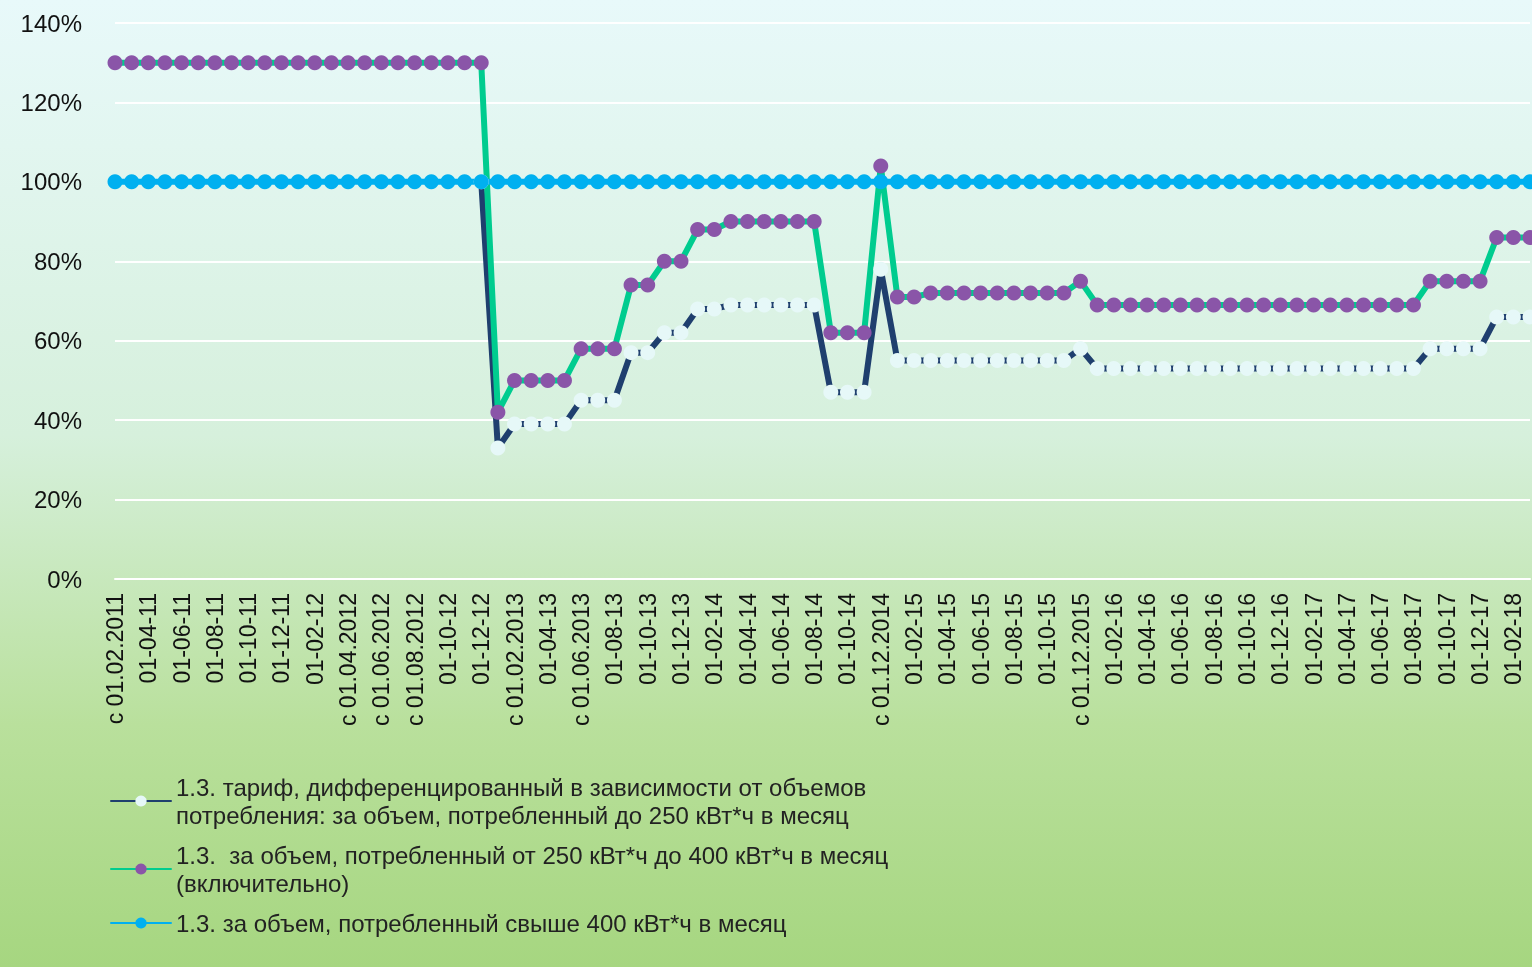 This screenshot has width=1532, height=967. Describe the element at coordinates (780, 639) in the screenshot. I see `x-tick-label: 01-06-14` at that location.